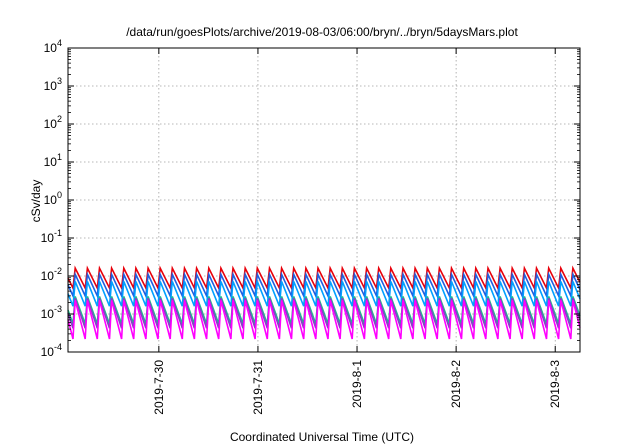  Describe the element at coordinates (555, 384) in the screenshot. I see `x-tick-label: 2019-8-3` at that location.